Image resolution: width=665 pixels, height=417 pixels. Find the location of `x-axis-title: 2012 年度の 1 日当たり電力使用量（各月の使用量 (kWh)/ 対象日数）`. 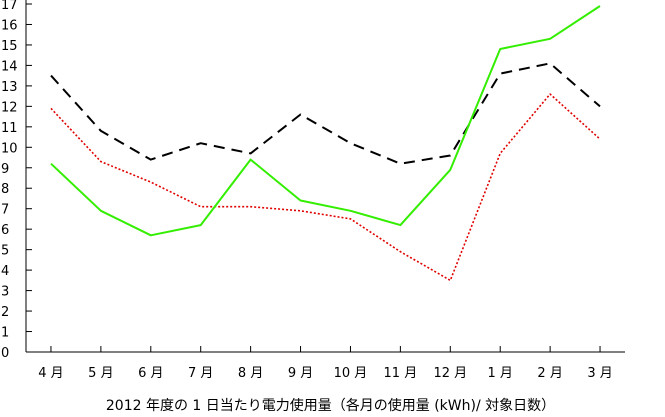

x-axis-title: 2012 年度の 1 日当たり電力使用量（各月の使用量 (kWh)/ 対象日数） is located at coordinates (330, 405).